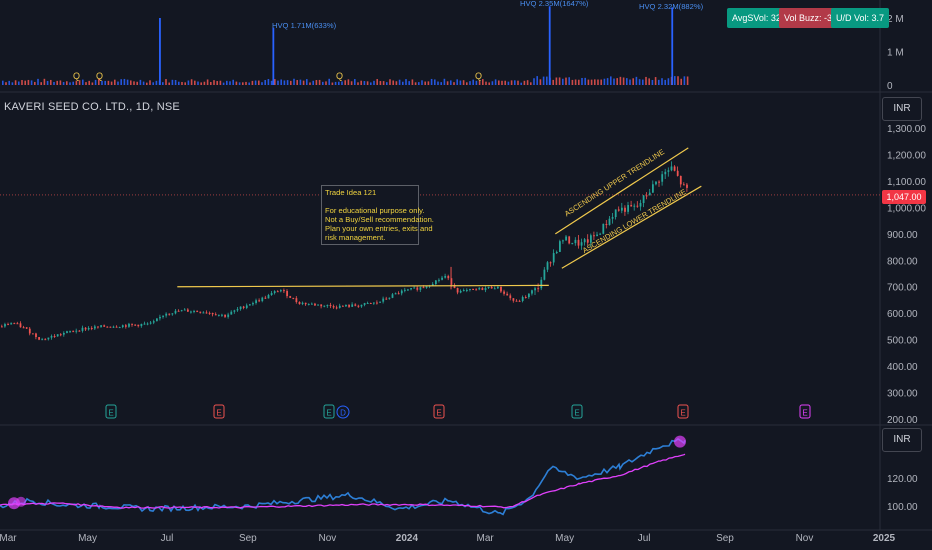 Image resolution: width=932 pixels, height=550 pixels. What do you see at coordinates (680, 441) in the screenshot?
I see `rs-highlight-dot` at bounding box center [680, 441].